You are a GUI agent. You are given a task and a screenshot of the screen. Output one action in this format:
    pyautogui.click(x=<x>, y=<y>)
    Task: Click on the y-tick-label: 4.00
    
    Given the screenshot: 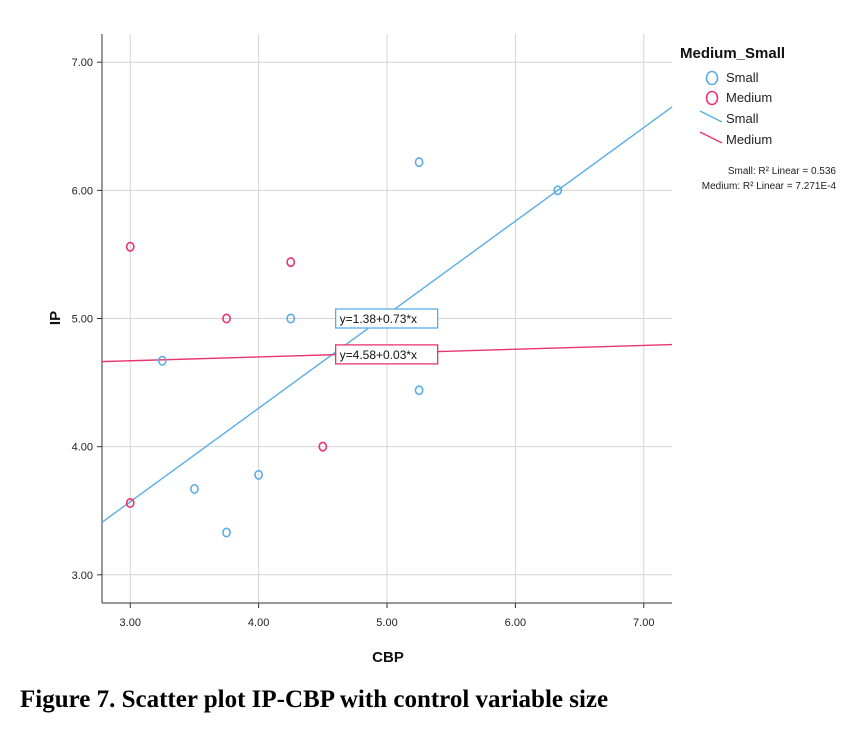 What is the action you would take?
    pyautogui.click(x=82, y=448)
    